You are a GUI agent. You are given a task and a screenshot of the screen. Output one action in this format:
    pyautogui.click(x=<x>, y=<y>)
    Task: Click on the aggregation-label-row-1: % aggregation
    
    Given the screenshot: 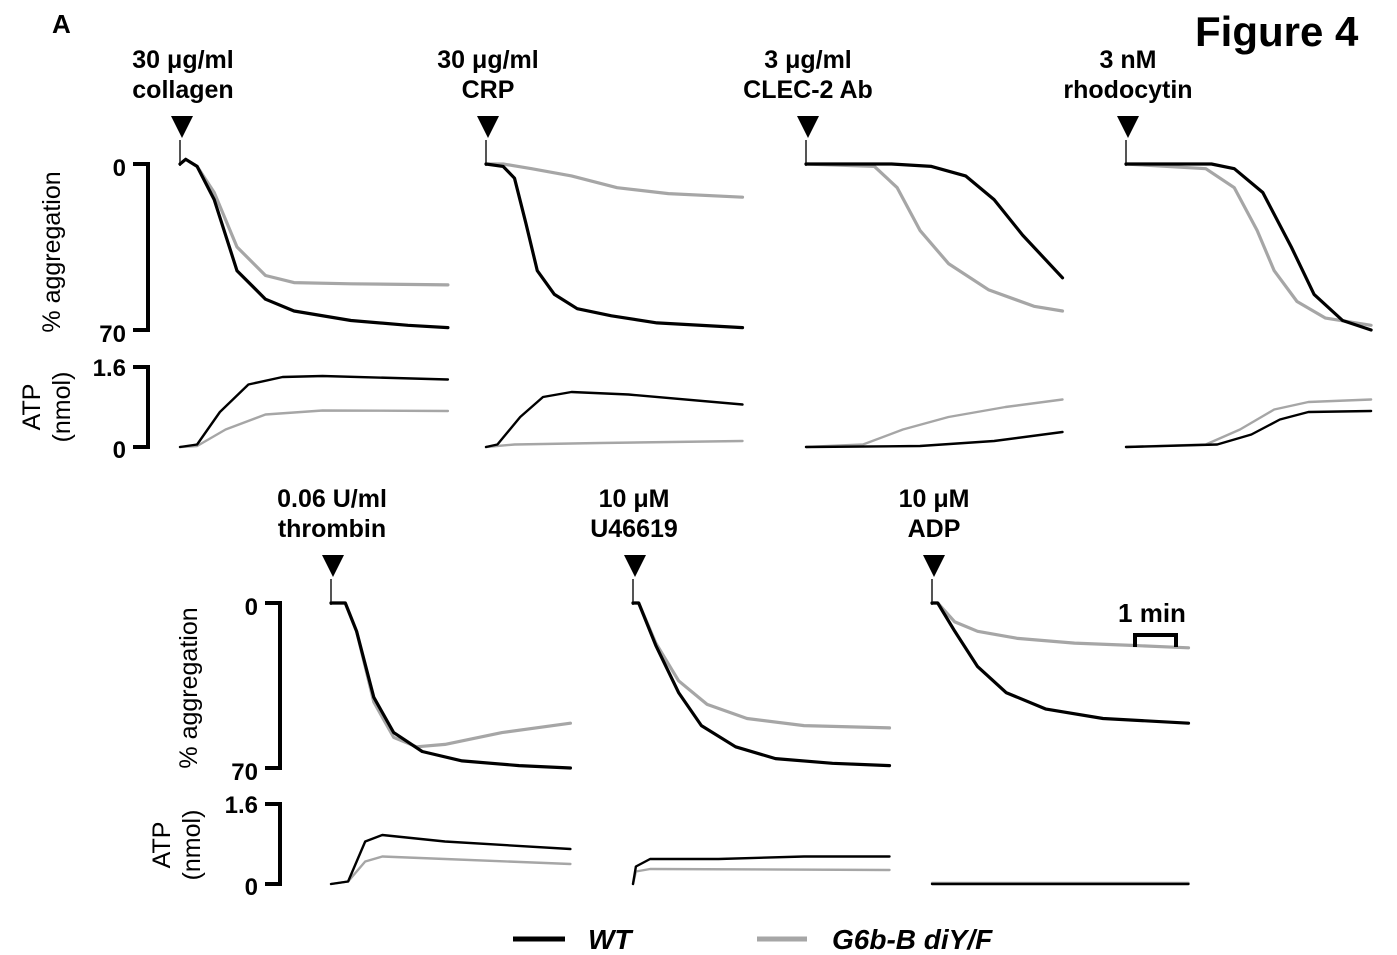 What is the action you would take?
    pyautogui.click(x=52, y=251)
    